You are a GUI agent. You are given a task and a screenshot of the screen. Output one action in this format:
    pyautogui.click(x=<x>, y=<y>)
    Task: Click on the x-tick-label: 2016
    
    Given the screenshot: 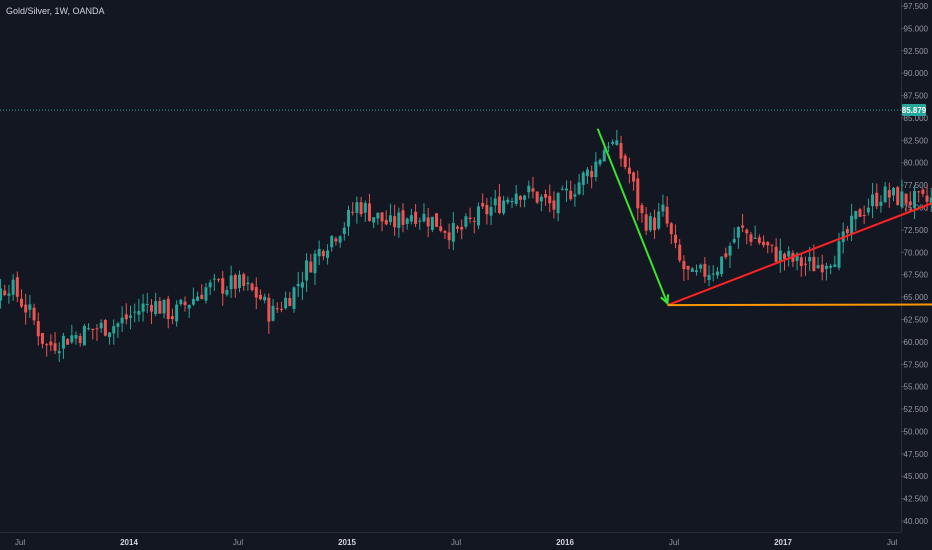 What is the action you would take?
    pyautogui.click(x=565, y=542)
    